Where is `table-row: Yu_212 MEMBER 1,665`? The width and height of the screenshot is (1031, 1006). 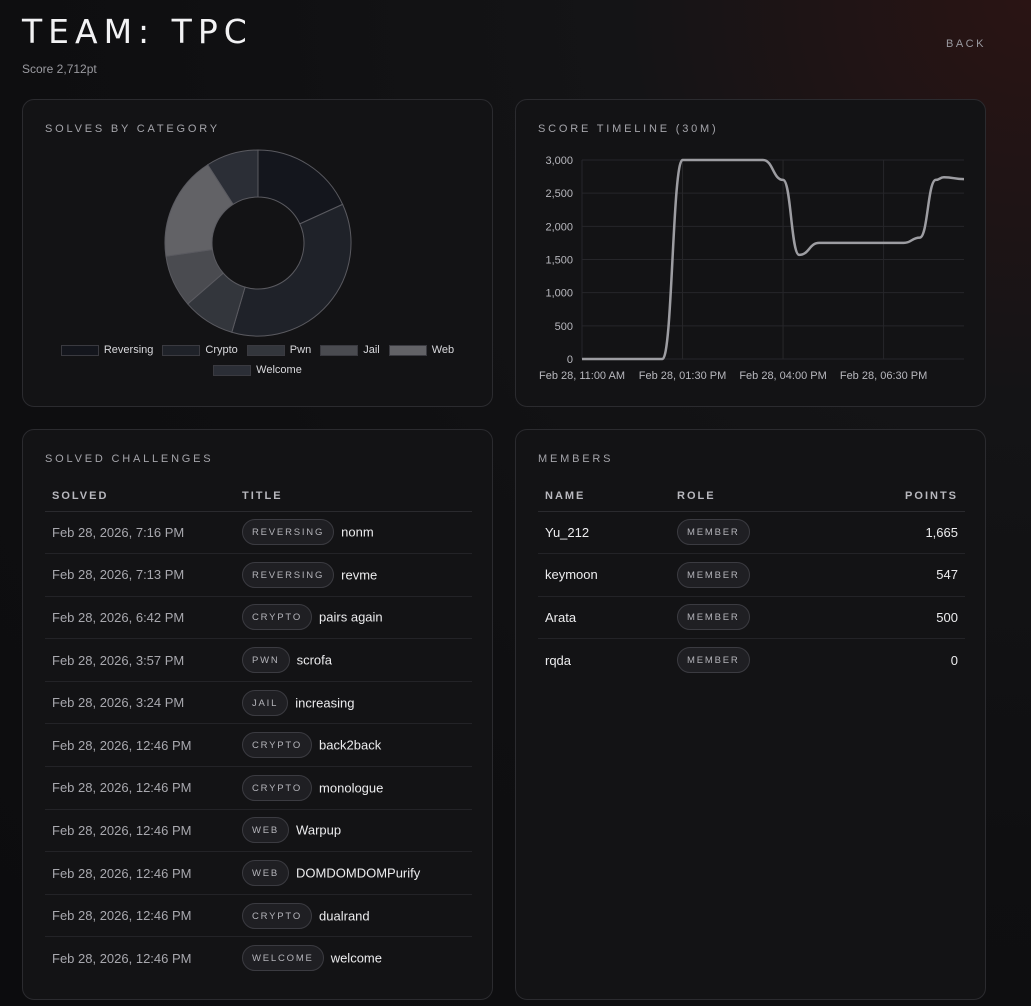
table-row: Yu_212 MEMBER 1,665 is located at coordinates (751, 533).